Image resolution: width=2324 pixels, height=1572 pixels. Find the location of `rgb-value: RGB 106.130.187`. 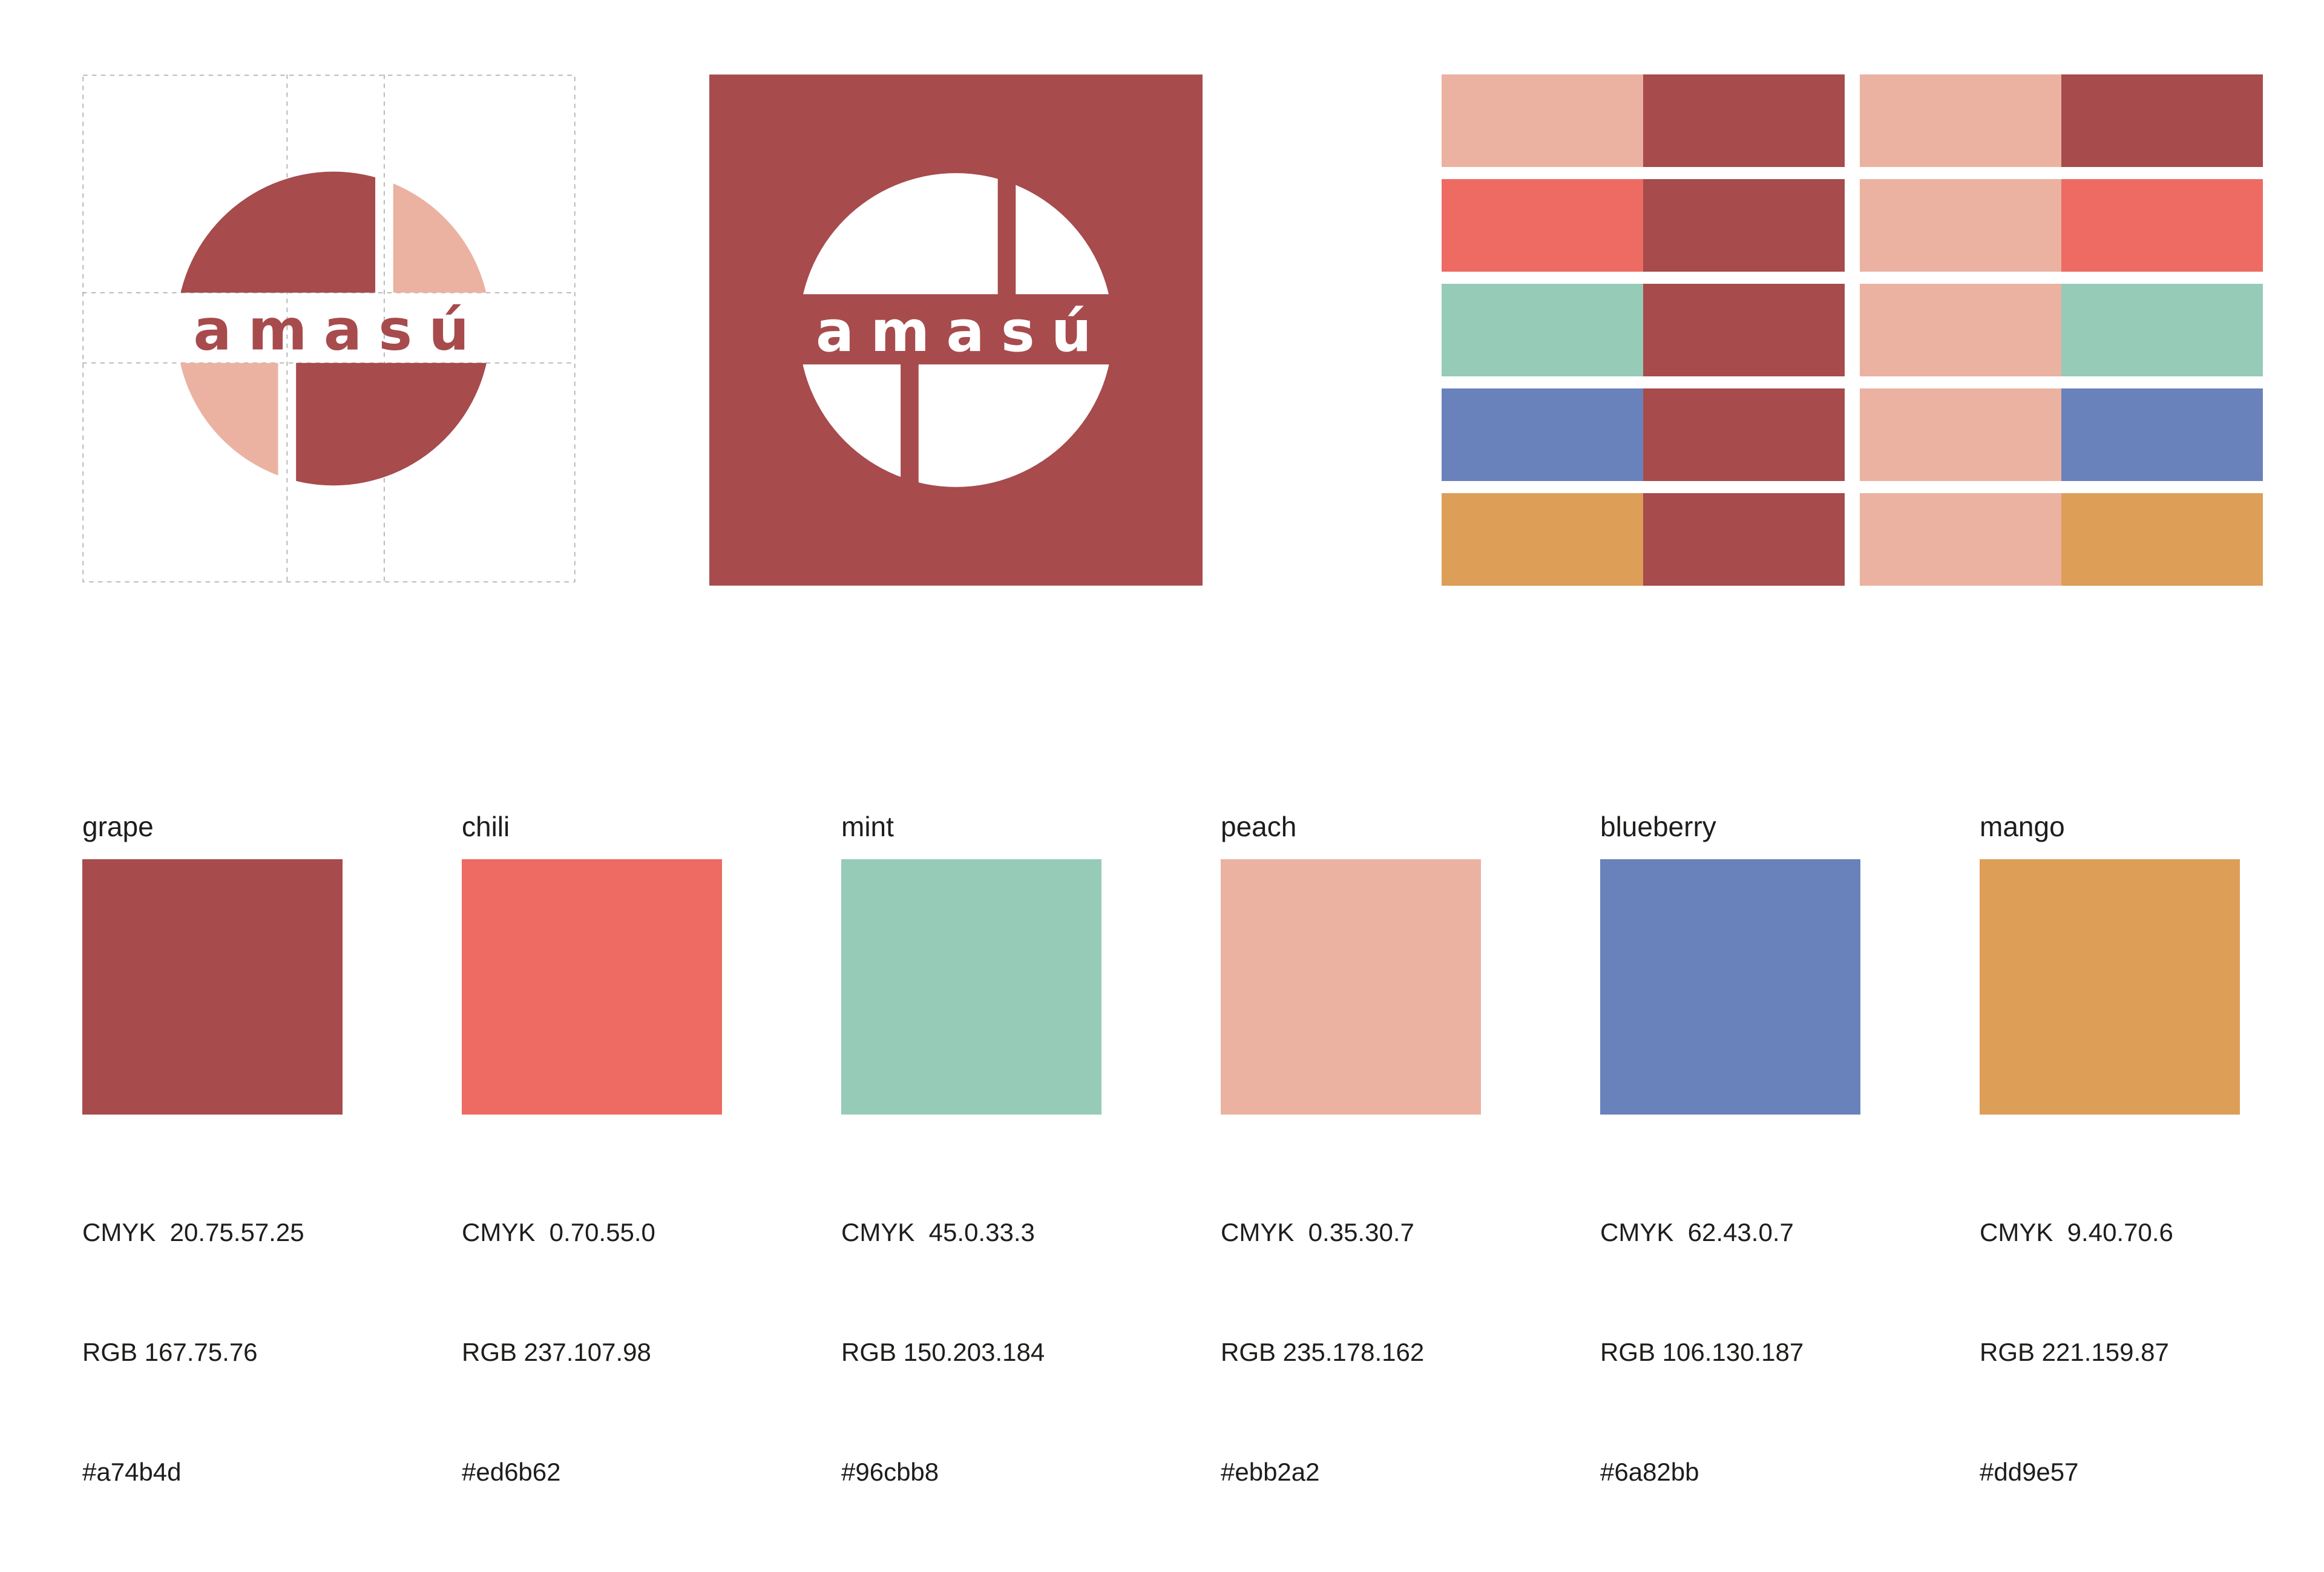

rgb-value: RGB 106.130.187 is located at coordinates (1702, 1352).